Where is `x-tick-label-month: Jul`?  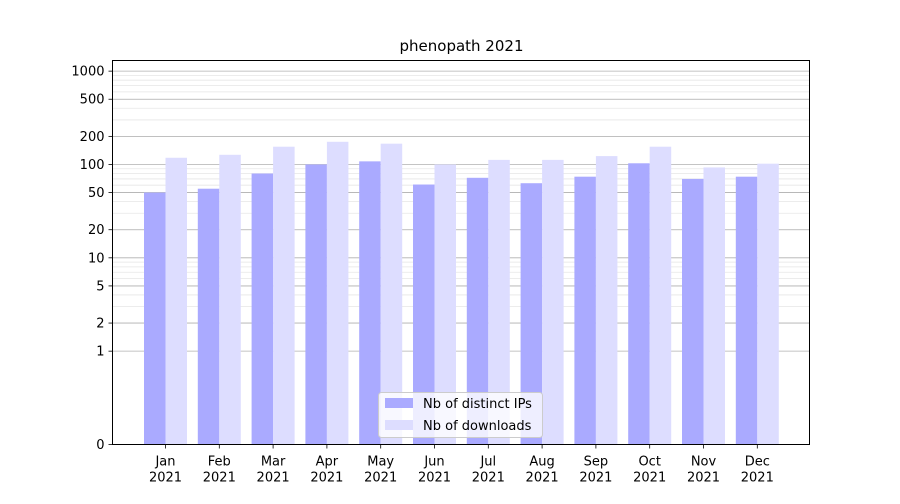
x-tick-label-month: Jul is located at coordinates (487, 462).